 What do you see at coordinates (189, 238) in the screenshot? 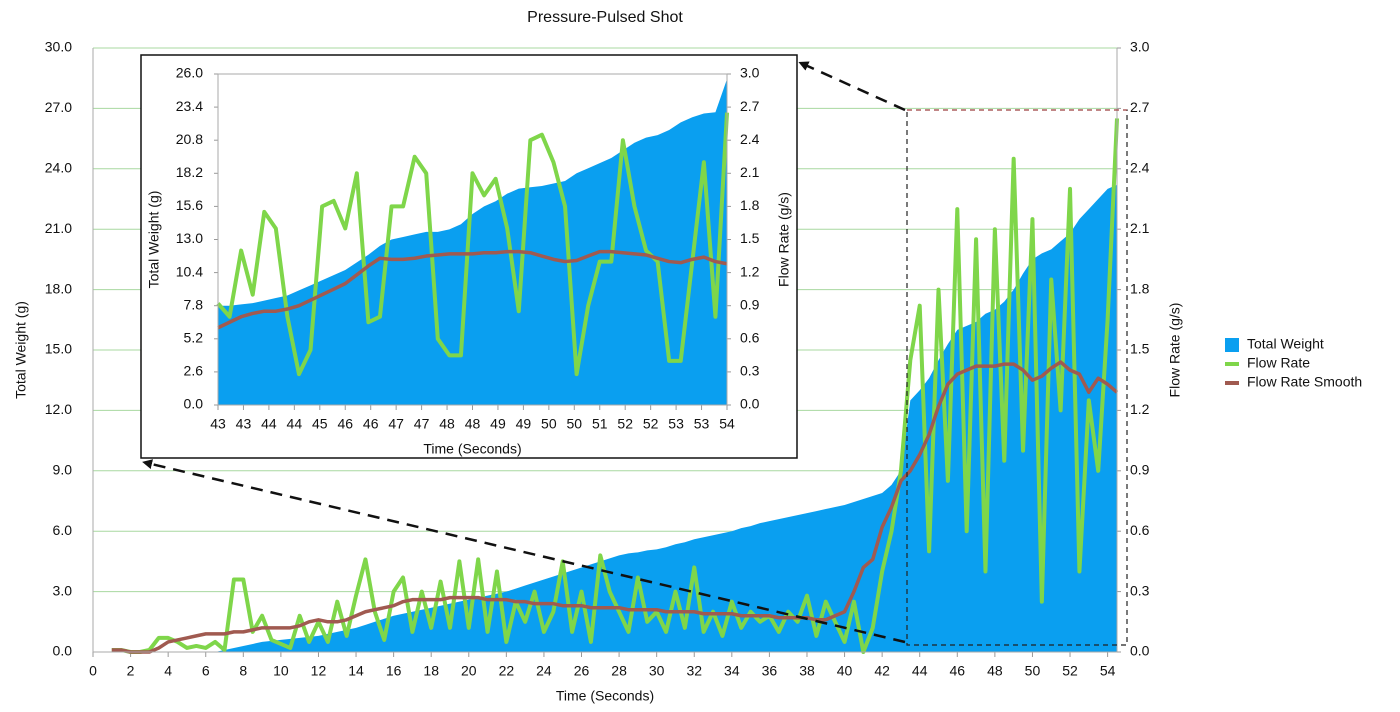
I see `y-tick-label: 13.0` at bounding box center [189, 238].